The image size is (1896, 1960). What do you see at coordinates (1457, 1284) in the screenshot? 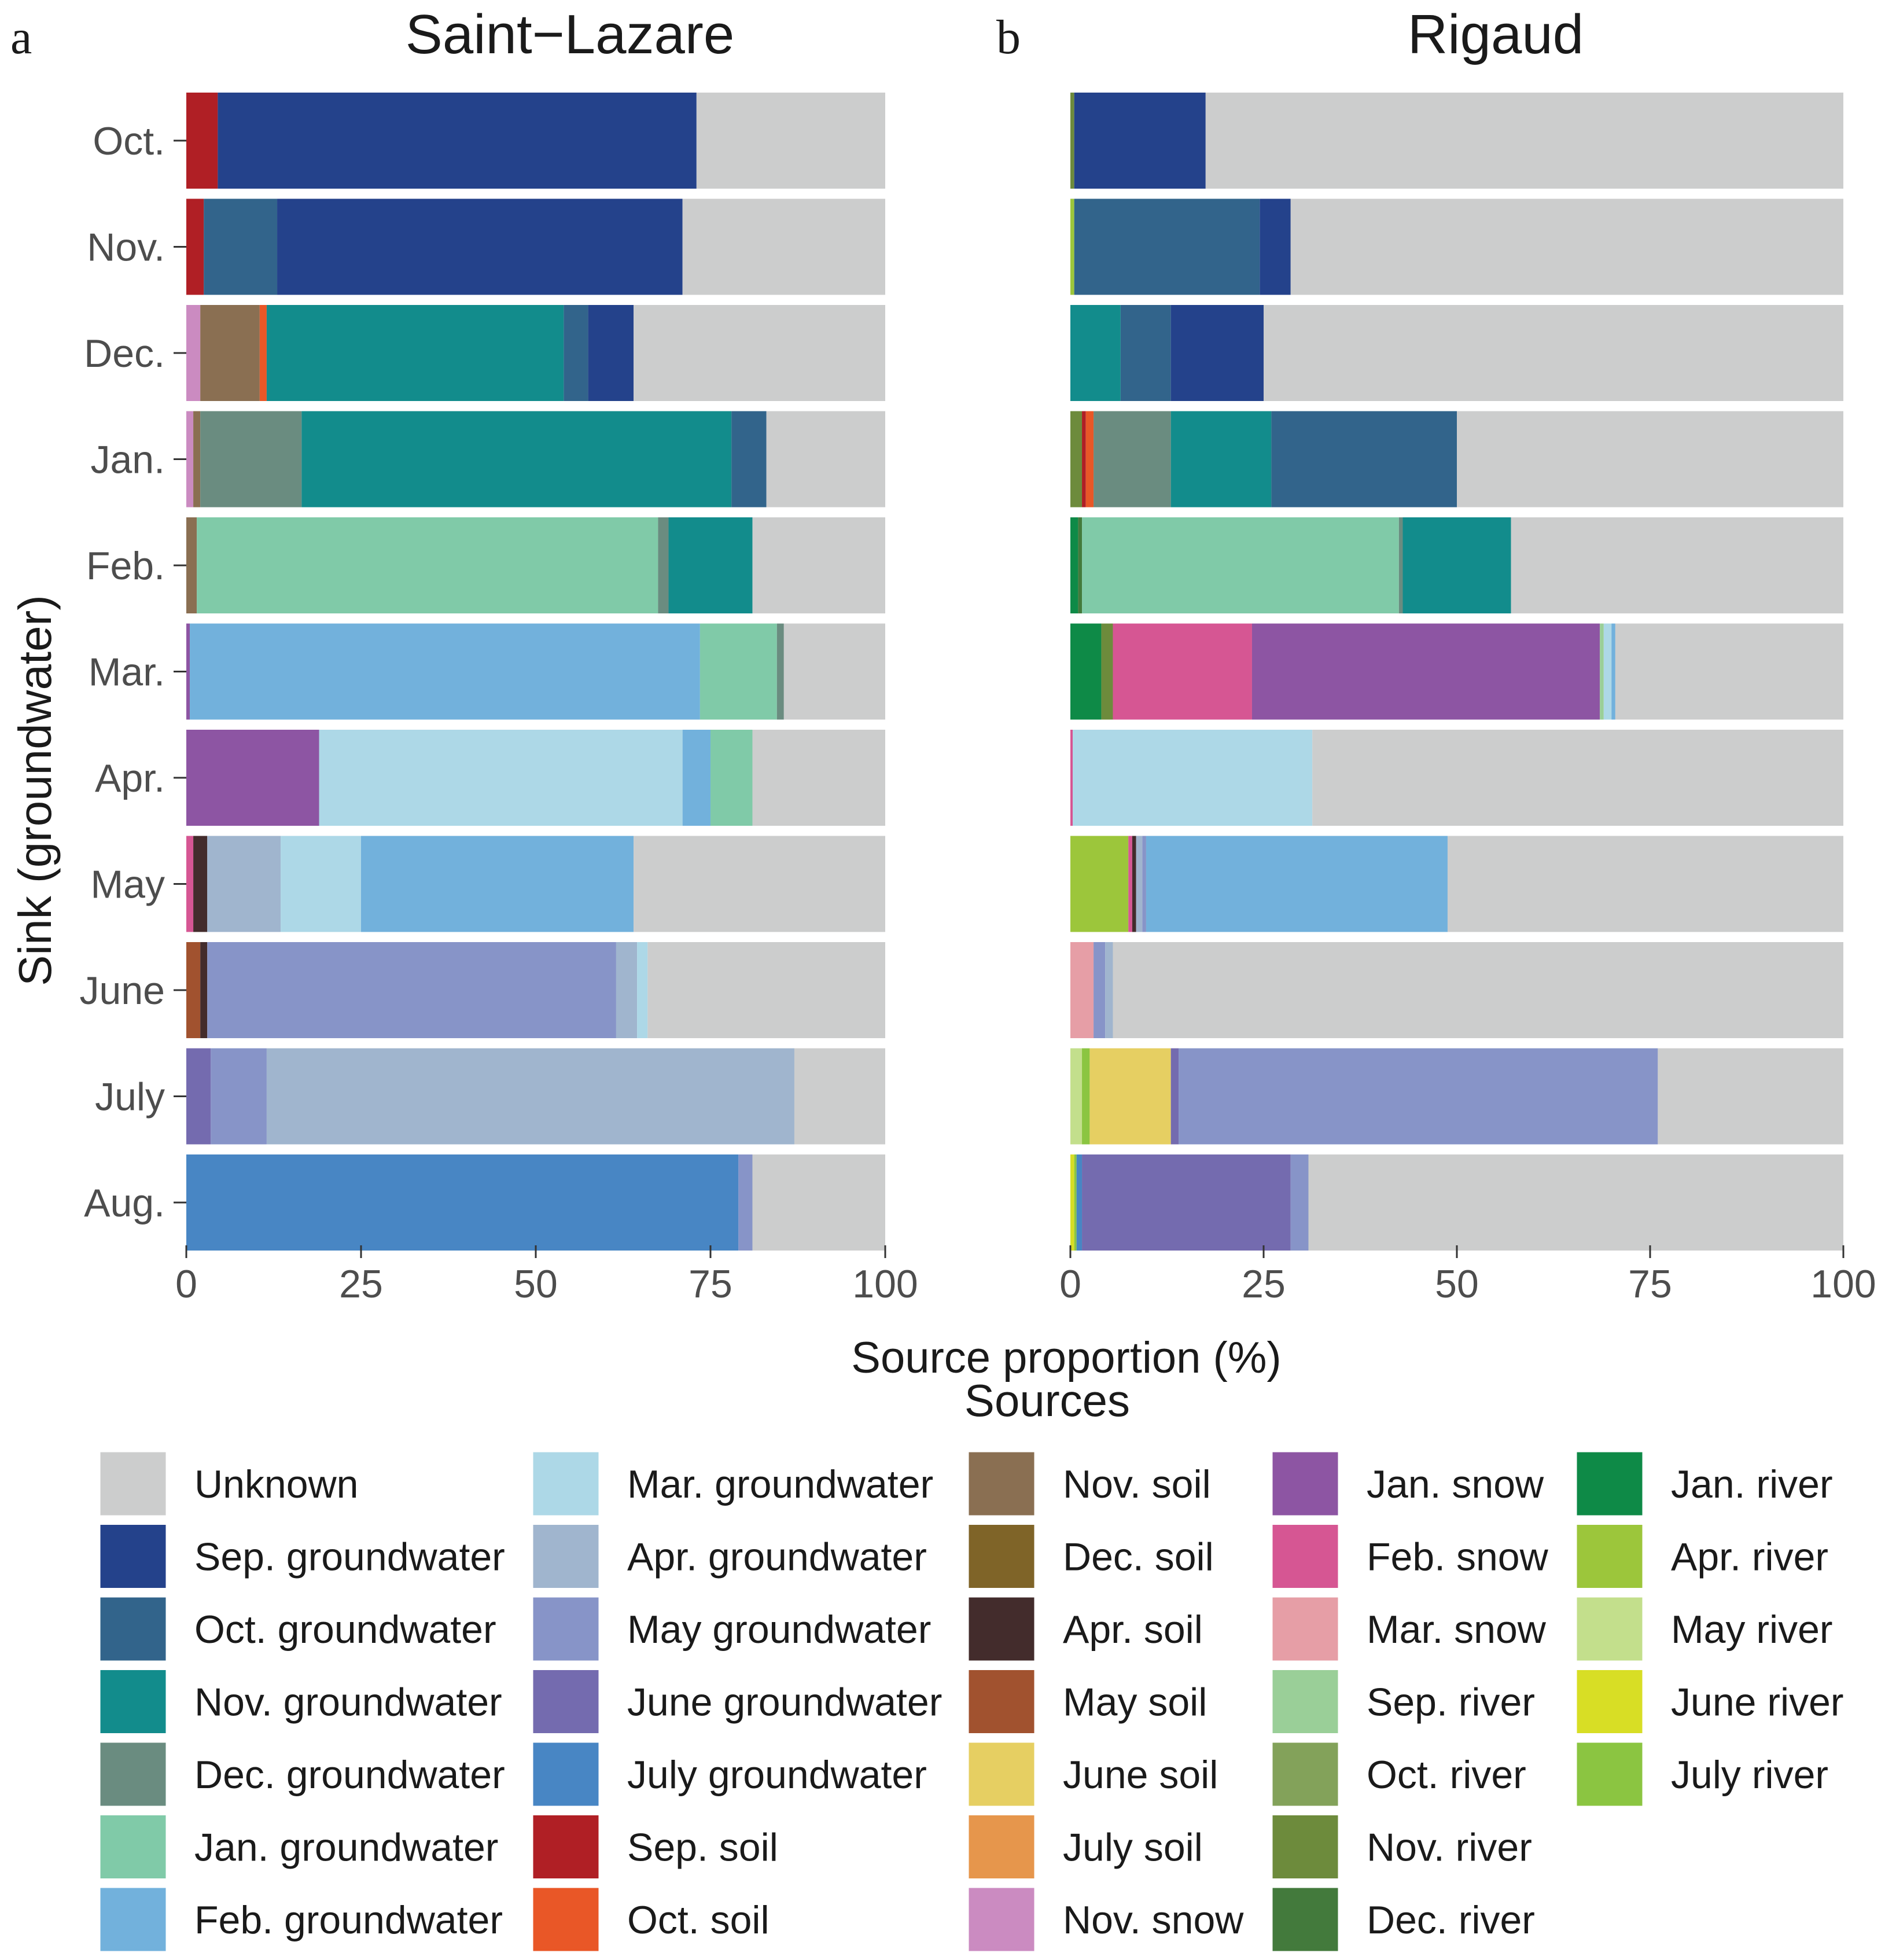
I see `panel-b-x-tick-label-50: 50` at bounding box center [1457, 1284].